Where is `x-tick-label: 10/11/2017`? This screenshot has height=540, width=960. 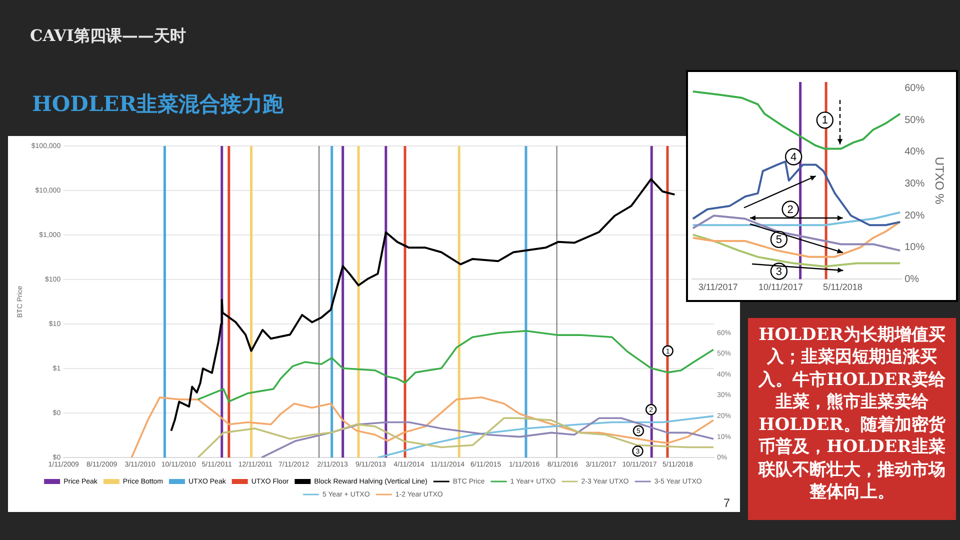
x-tick-label: 10/11/2017 is located at coordinates (780, 287).